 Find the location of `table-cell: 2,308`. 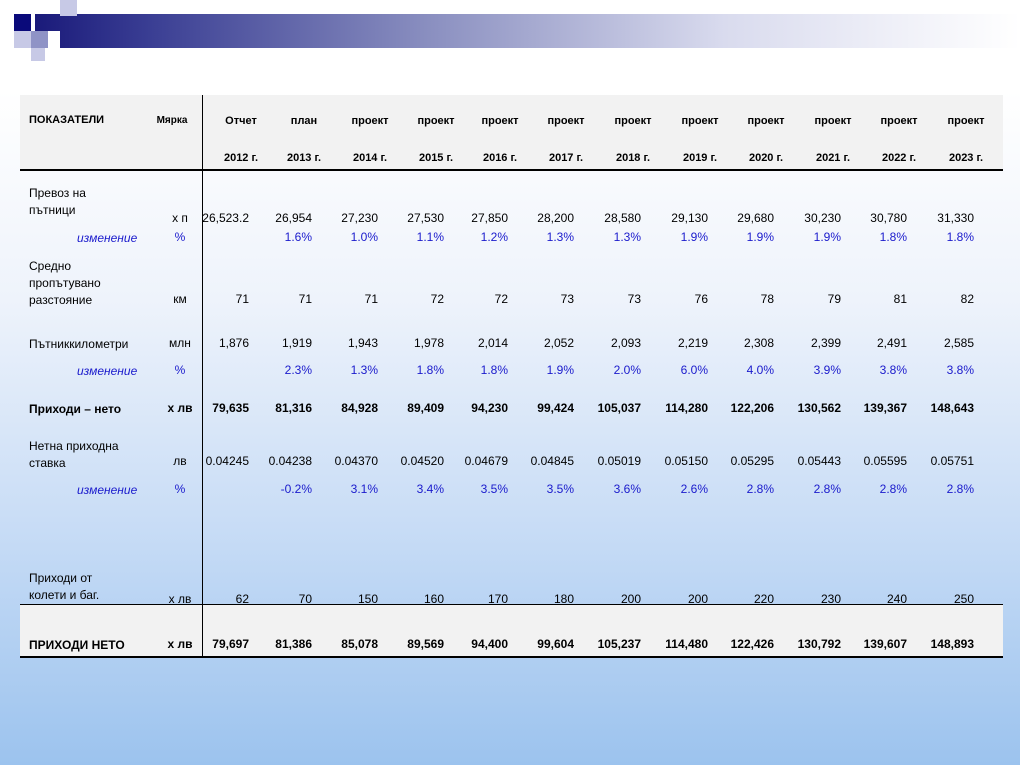

table-cell: 2,308 is located at coordinates (758, 343).